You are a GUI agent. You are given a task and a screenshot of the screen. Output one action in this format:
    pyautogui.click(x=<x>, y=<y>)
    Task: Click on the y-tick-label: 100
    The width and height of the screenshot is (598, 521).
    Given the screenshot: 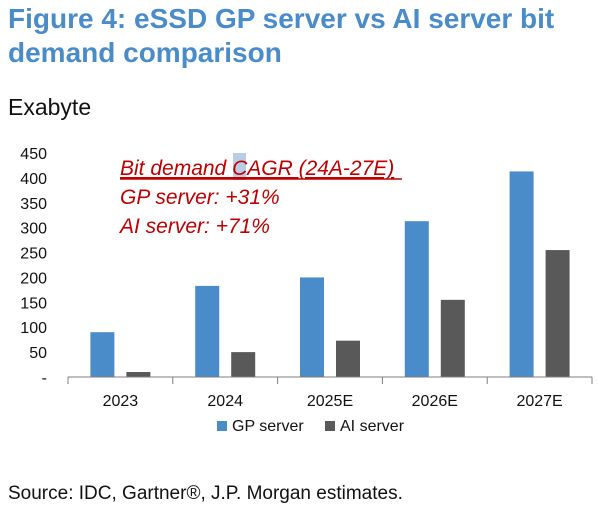 What is the action you would take?
    pyautogui.click(x=33, y=328)
    